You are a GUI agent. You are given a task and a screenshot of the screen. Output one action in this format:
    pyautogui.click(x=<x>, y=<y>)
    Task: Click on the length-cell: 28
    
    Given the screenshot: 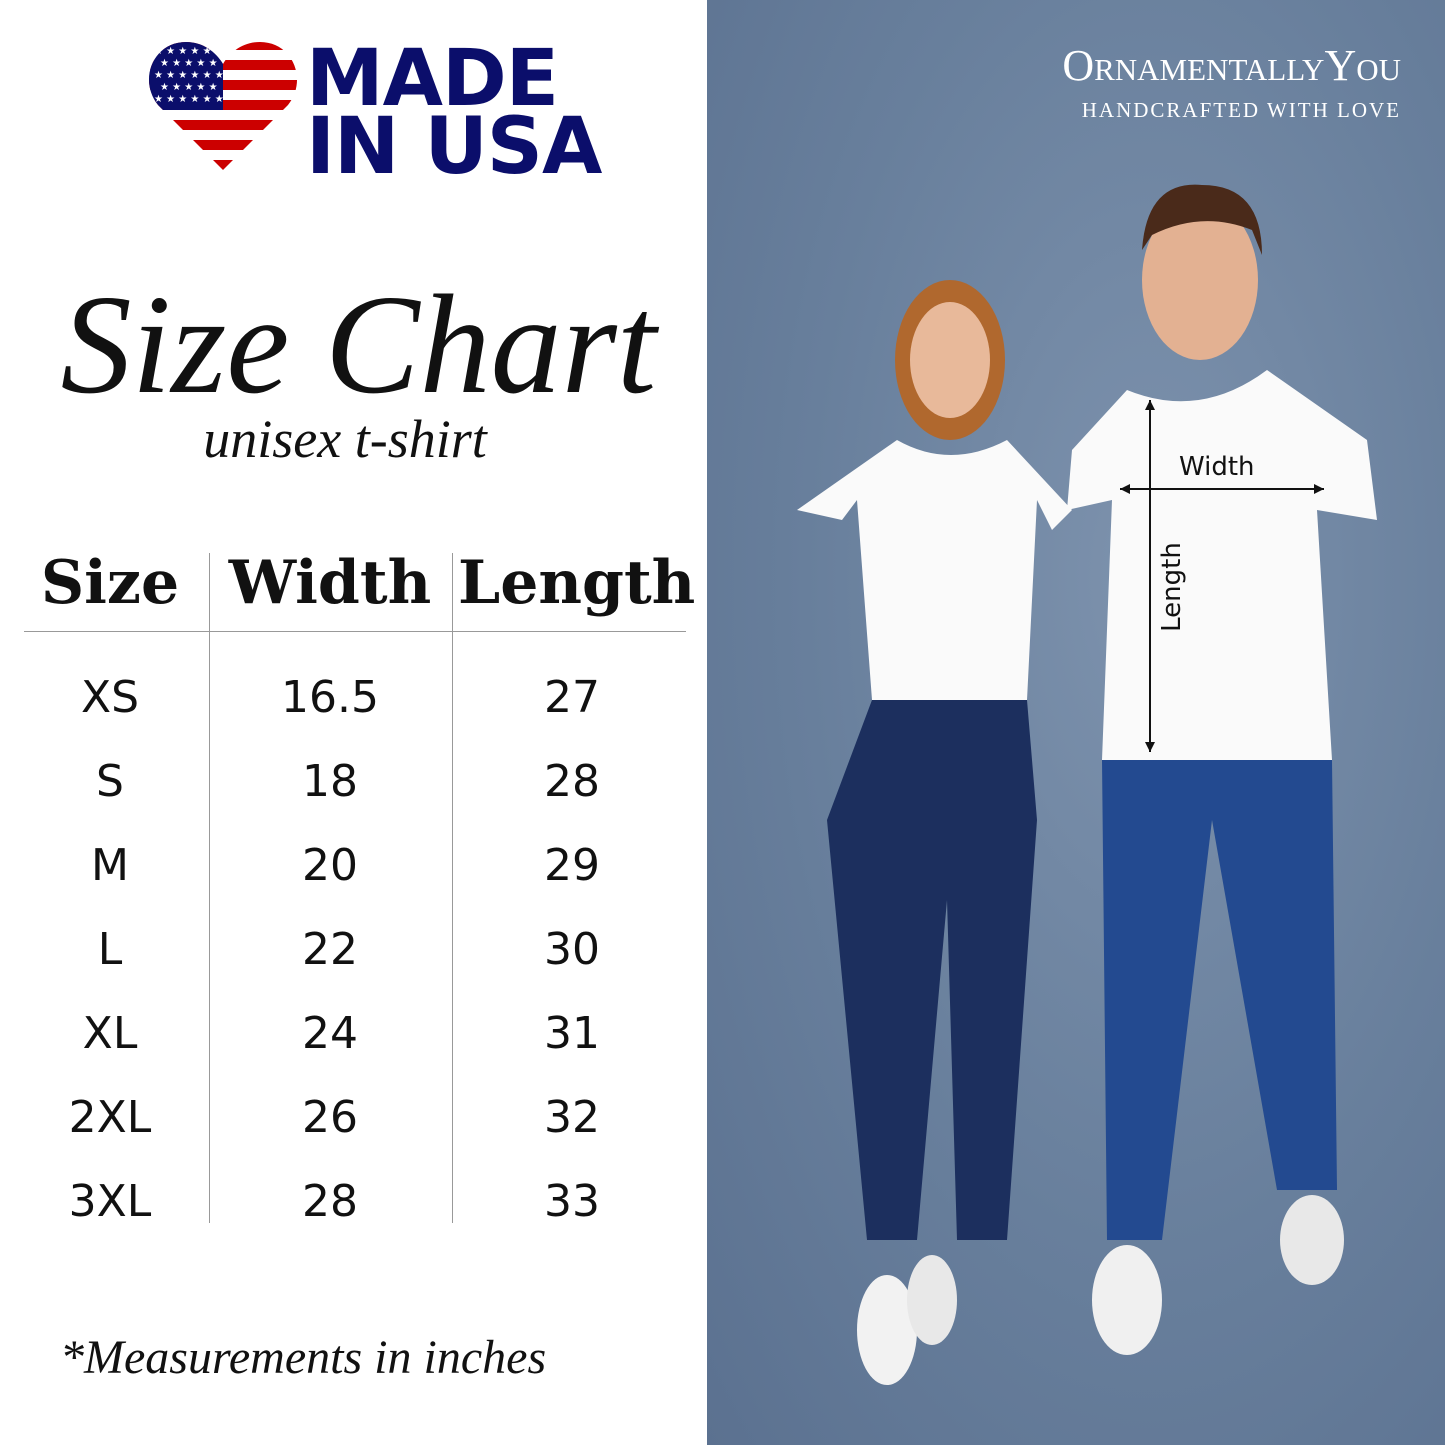 What is the action you would take?
    pyautogui.click(x=572, y=781)
    